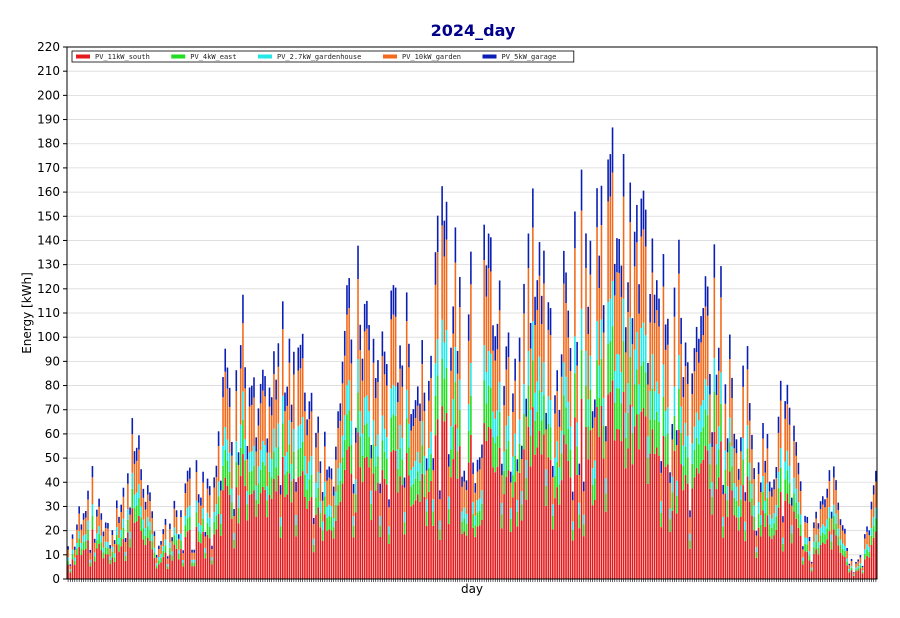 The height and width of the screenshot is (618, 900). I want to click on y-tick-label: 10, so click(52, 555).